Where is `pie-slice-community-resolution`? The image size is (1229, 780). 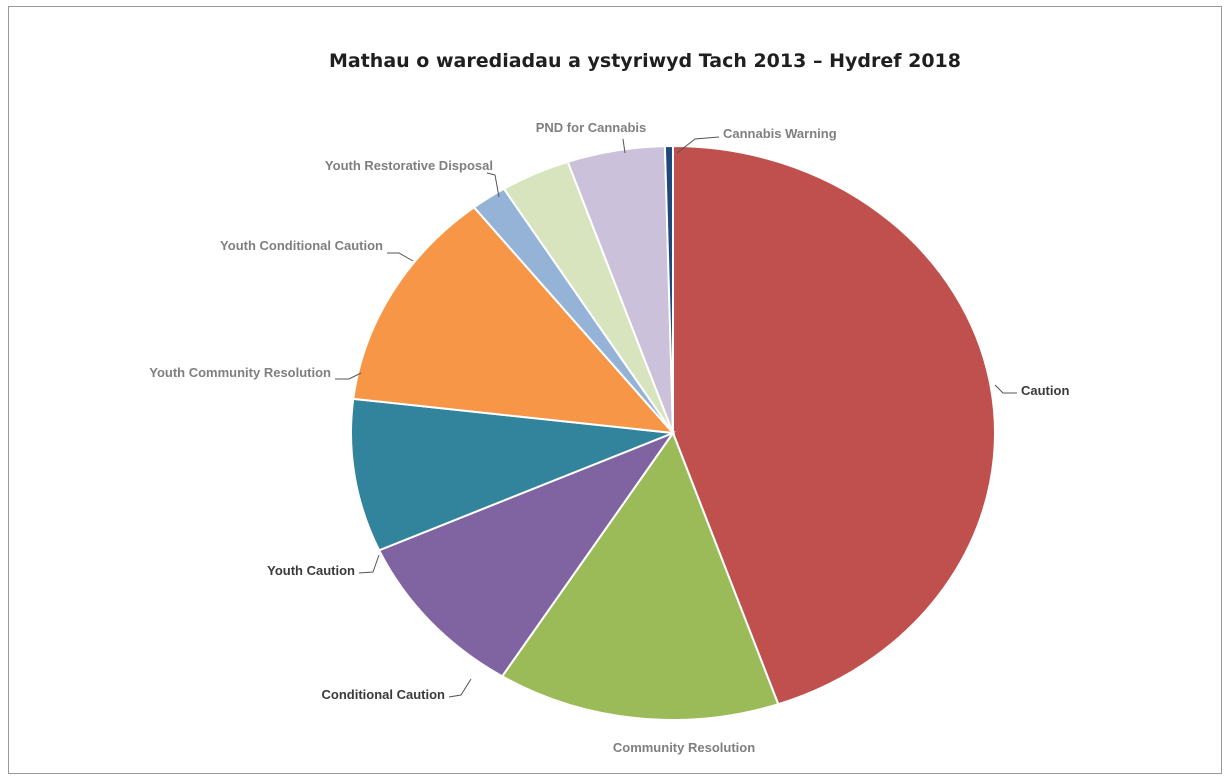
pie-slice-community-resolution is located at coordinates (640, 575).